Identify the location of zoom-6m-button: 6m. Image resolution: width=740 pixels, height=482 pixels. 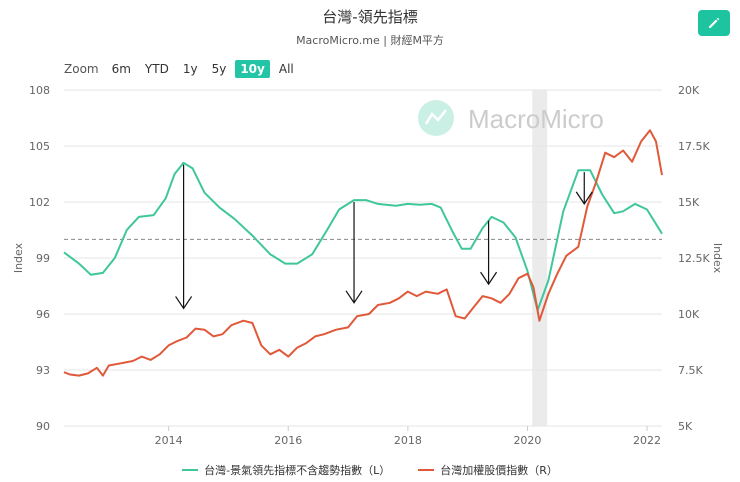
(121, 69).